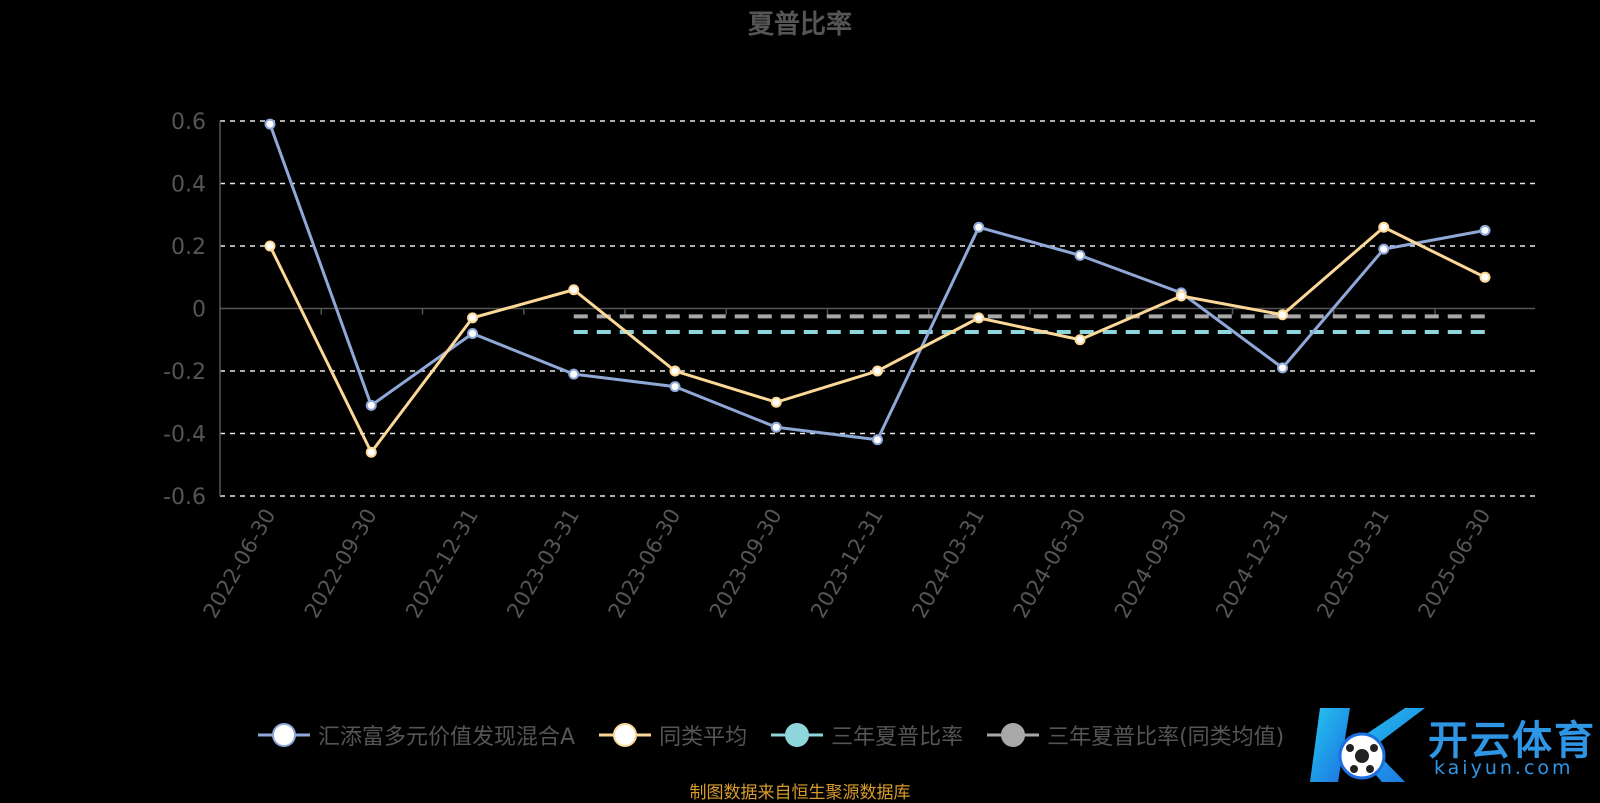 The width and height of the screenshot is (1600, 803). What do you see at coordinates (800, 793) in the screenshot?
I see `data-source-note: 制图数据来自恒生聚源数据库` at bounding box center [800, 793].